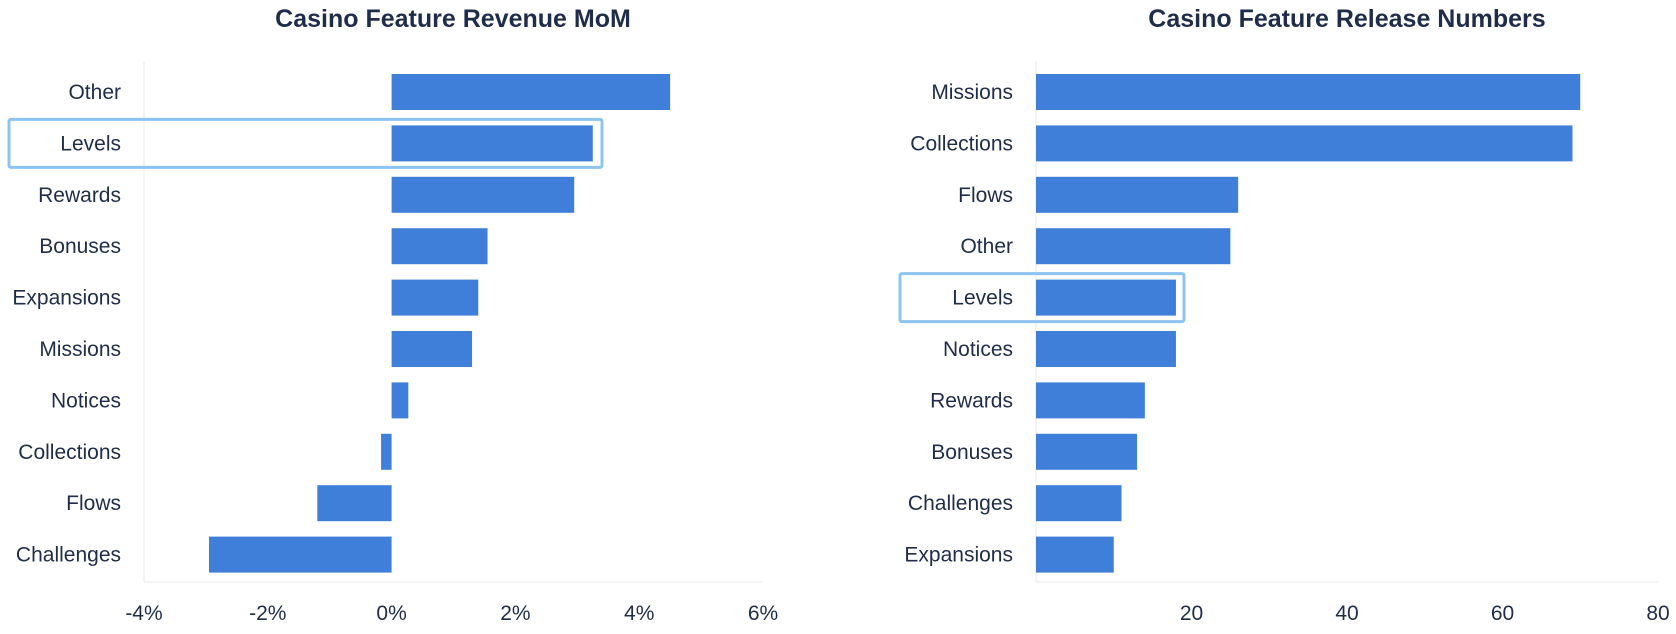  I want to click on x-tick-label: -4%, so click(143, 613).